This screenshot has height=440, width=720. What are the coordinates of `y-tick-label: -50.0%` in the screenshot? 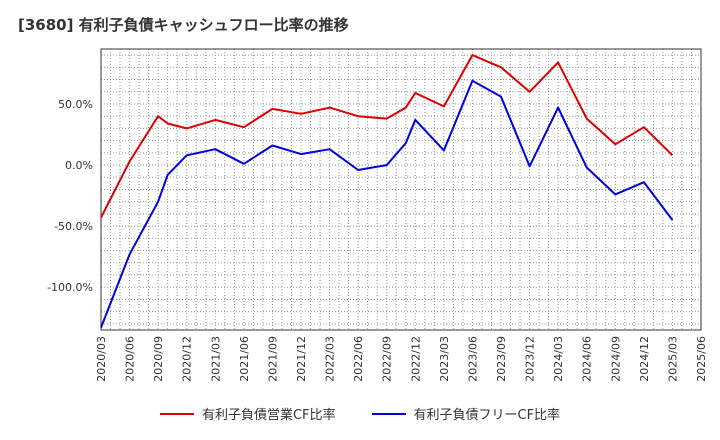 It's located at (73, 226).